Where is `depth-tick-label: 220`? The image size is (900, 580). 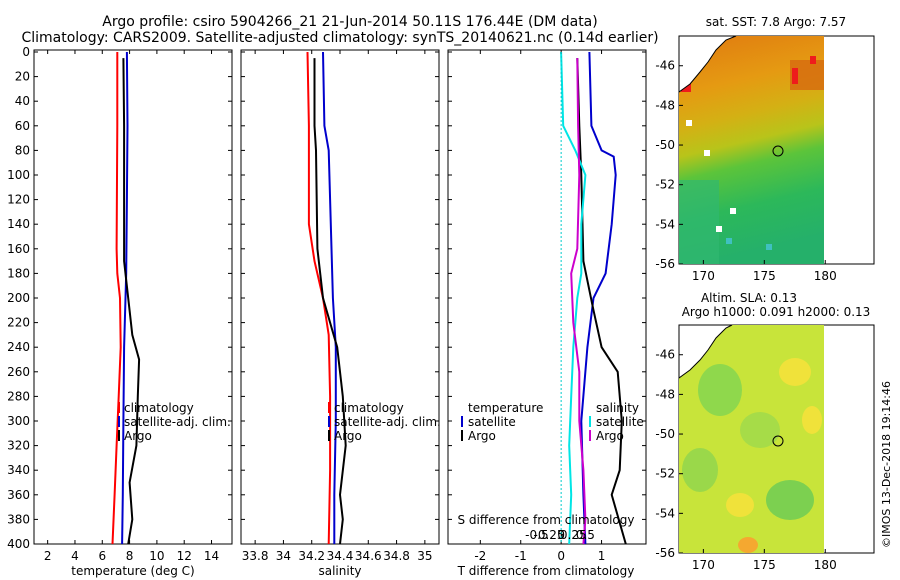 depth-tick-label: 220 is located at coordinates (18, 323).